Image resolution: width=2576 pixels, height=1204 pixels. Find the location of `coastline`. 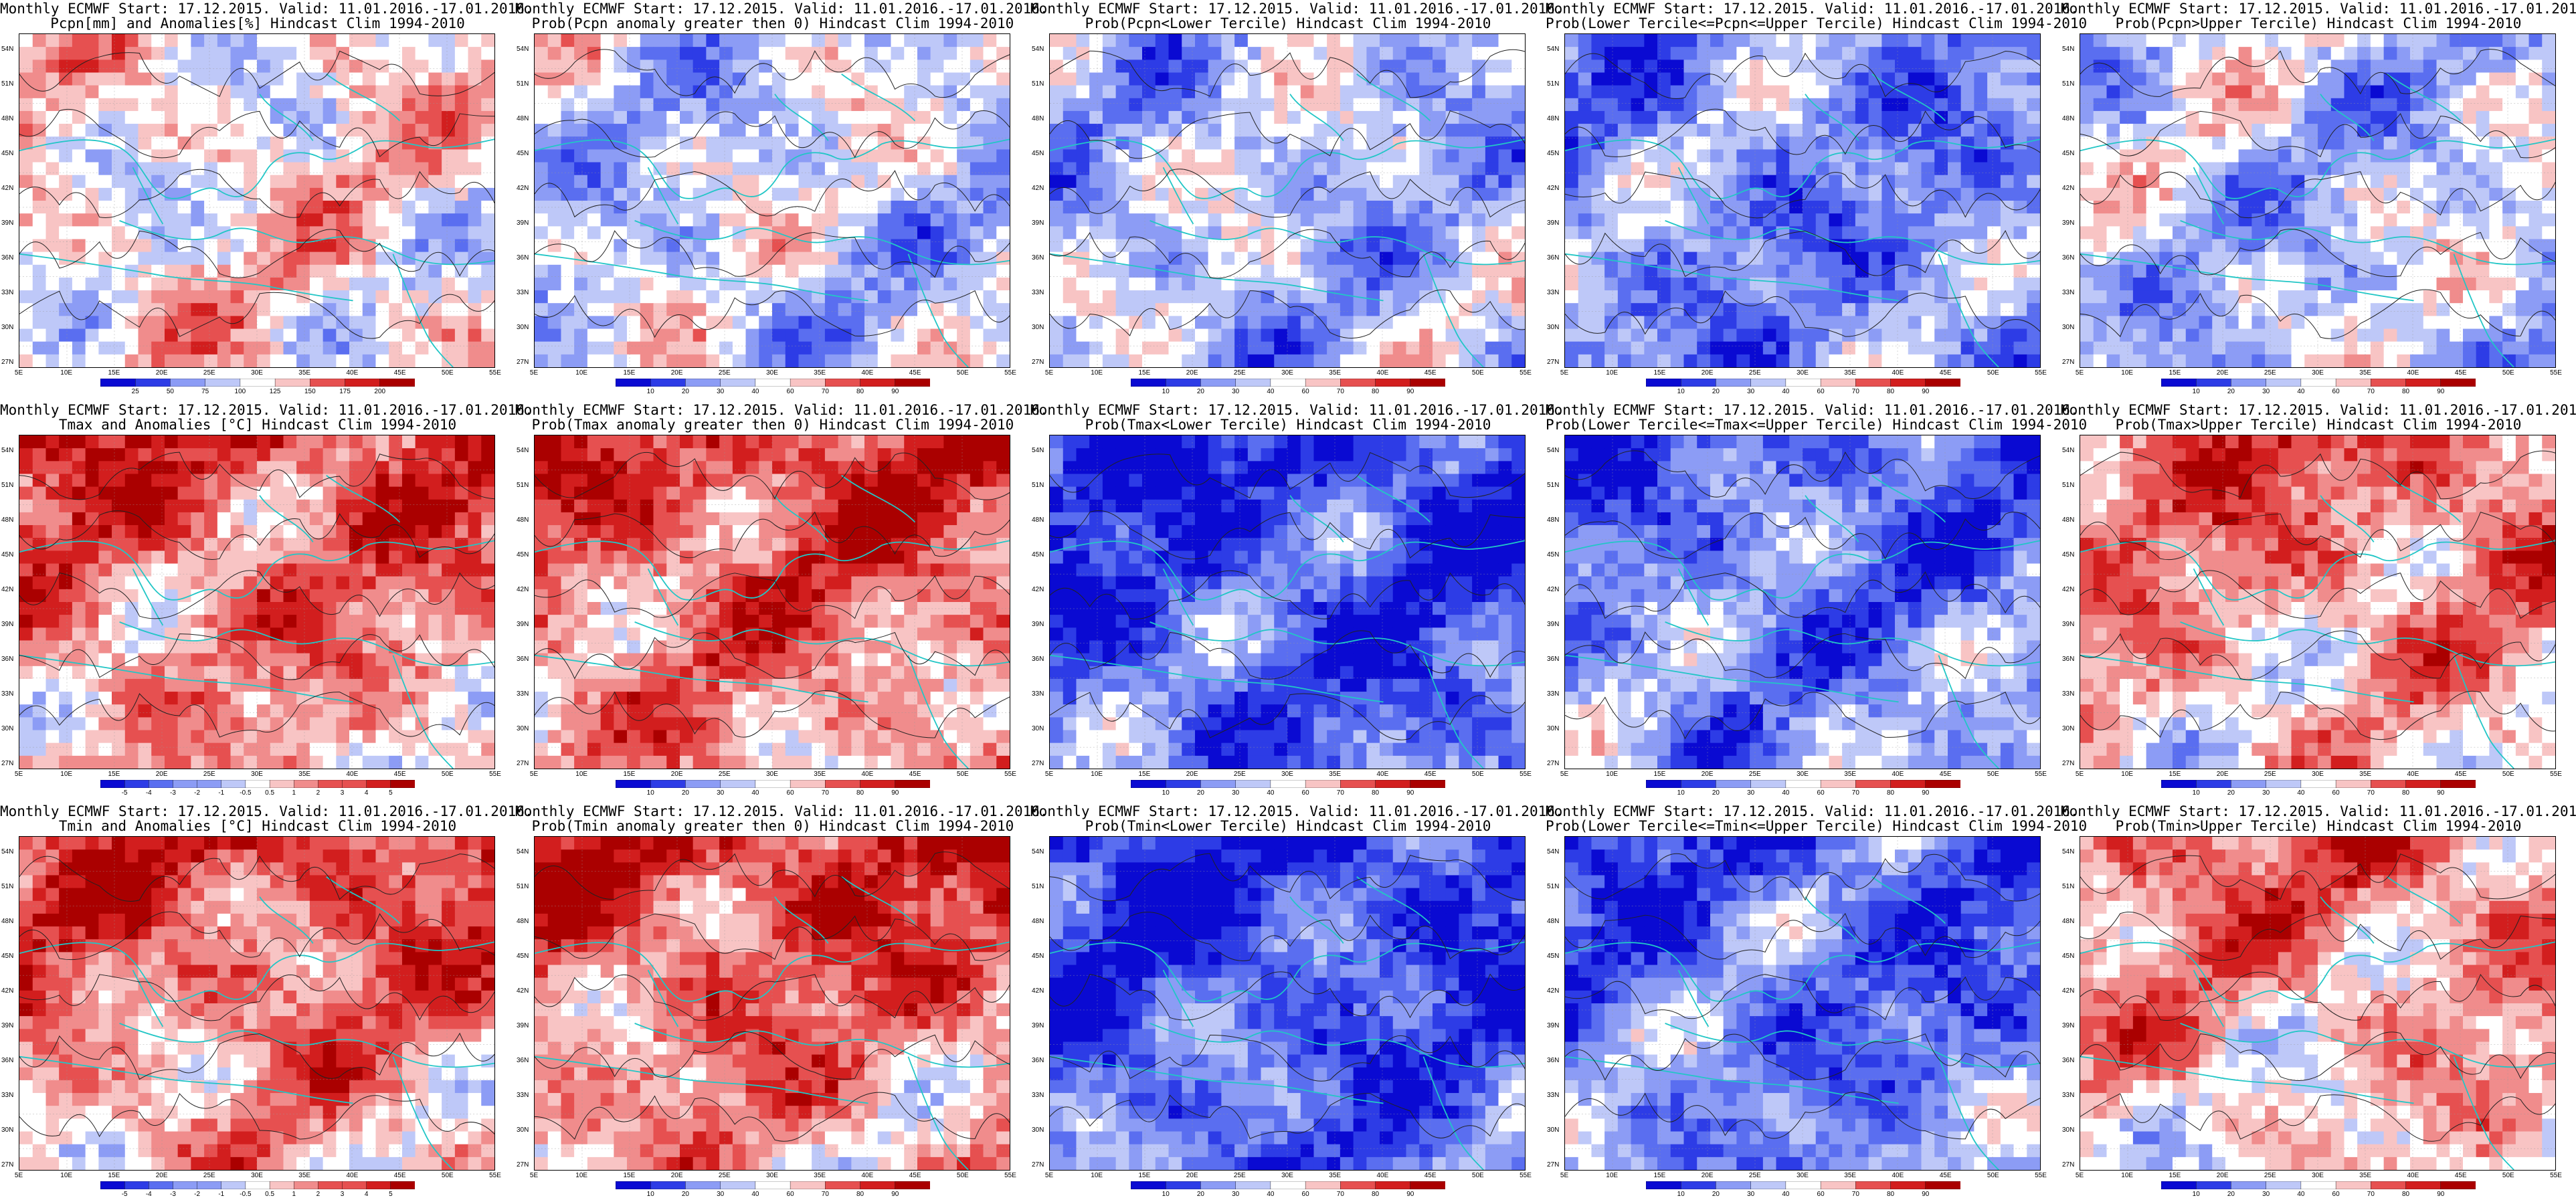

coastline is located at coordinates (801, 117).